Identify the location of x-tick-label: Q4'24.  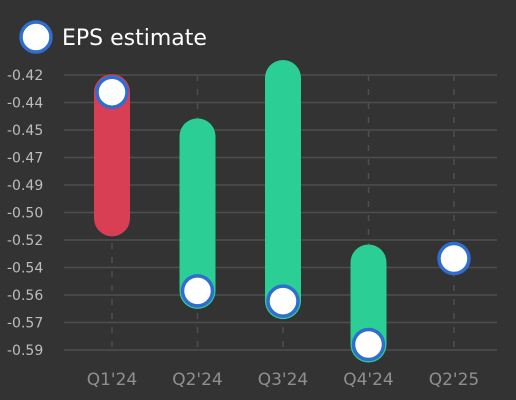
(368, 380).